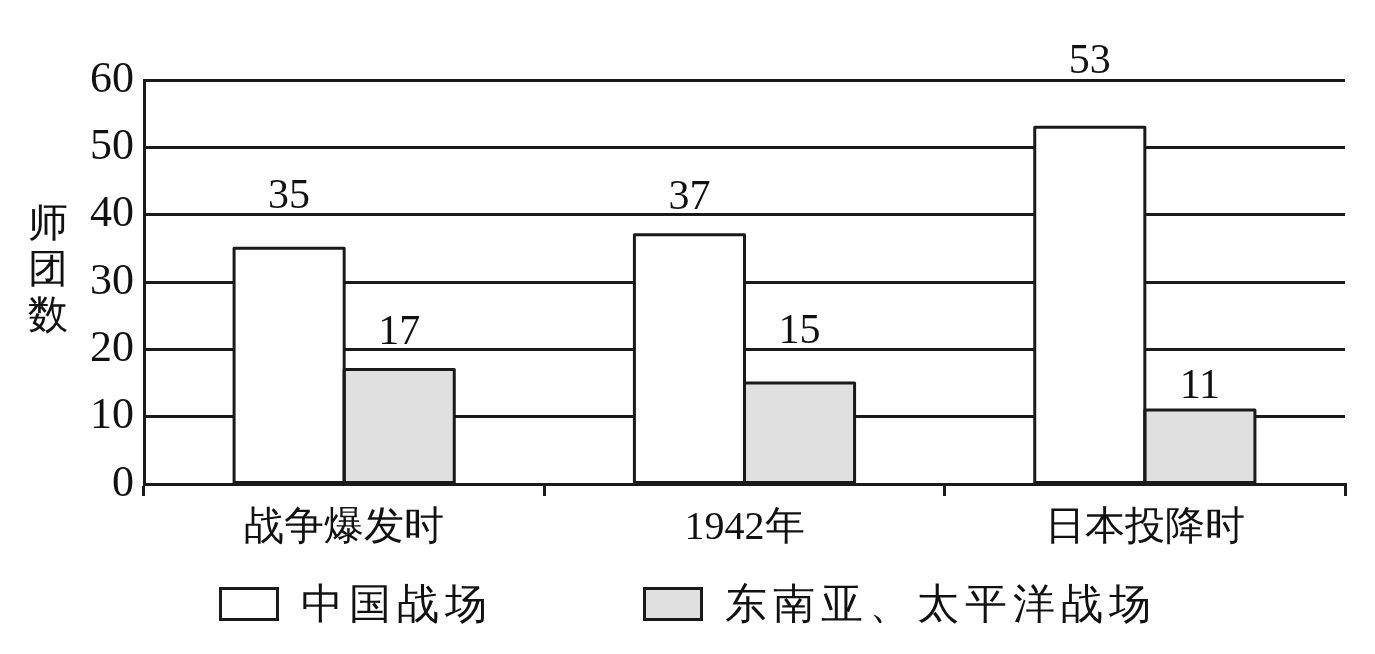  I want to click on y-tick-label: 20, so click(112, 346).